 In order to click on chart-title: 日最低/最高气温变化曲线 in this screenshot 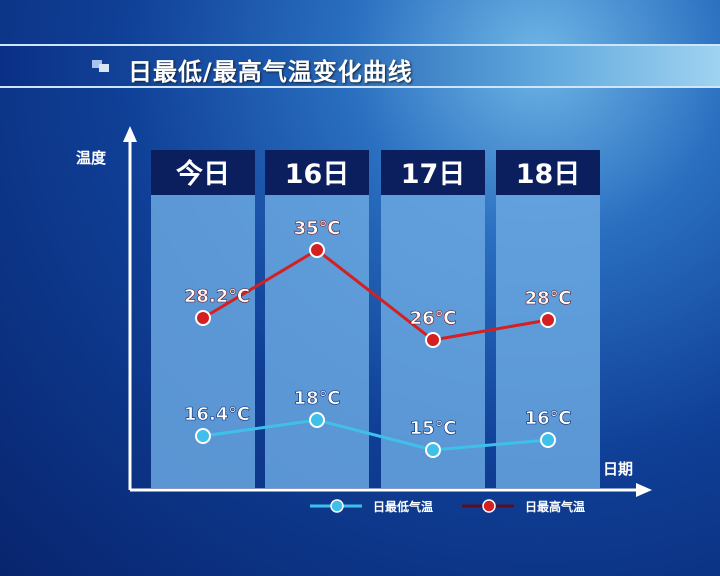, I will do `click(270, 72)`.